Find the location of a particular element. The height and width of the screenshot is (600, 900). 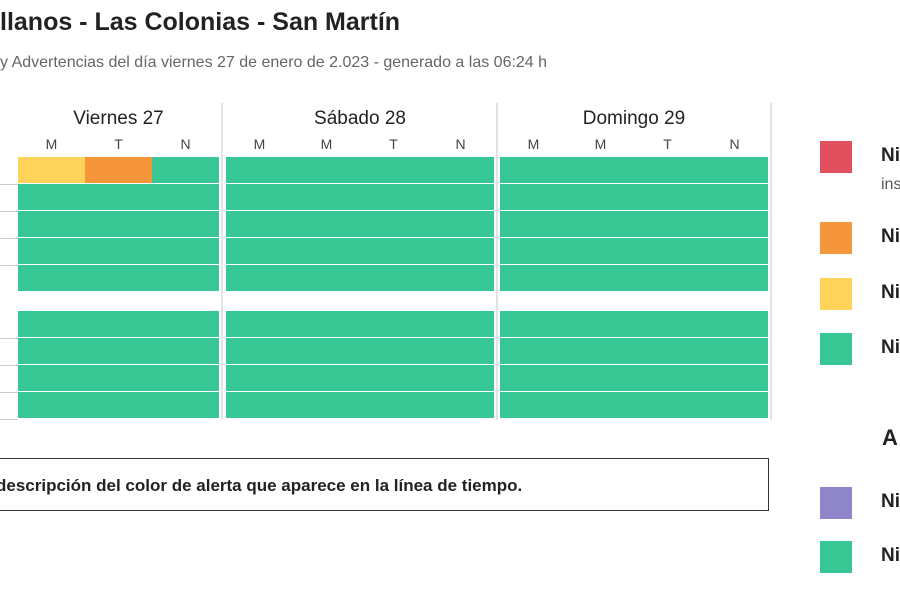

day-label: Domingo 29 is located at coordinates (634, 118).